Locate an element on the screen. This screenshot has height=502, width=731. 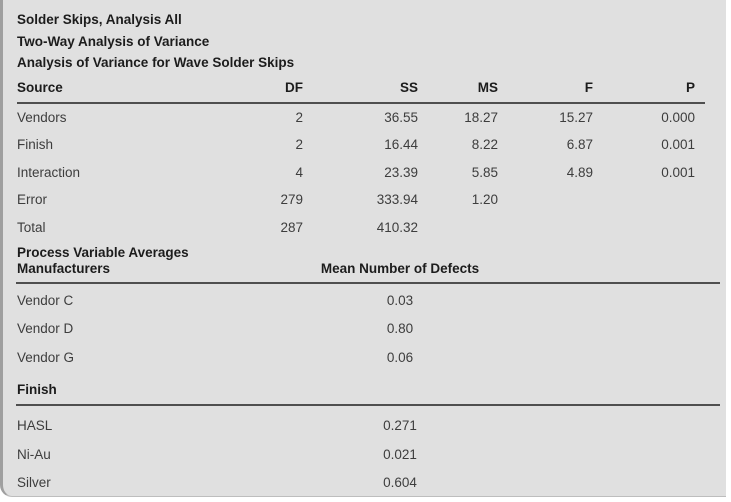
finish-rule is located at coordinates (368, 404).